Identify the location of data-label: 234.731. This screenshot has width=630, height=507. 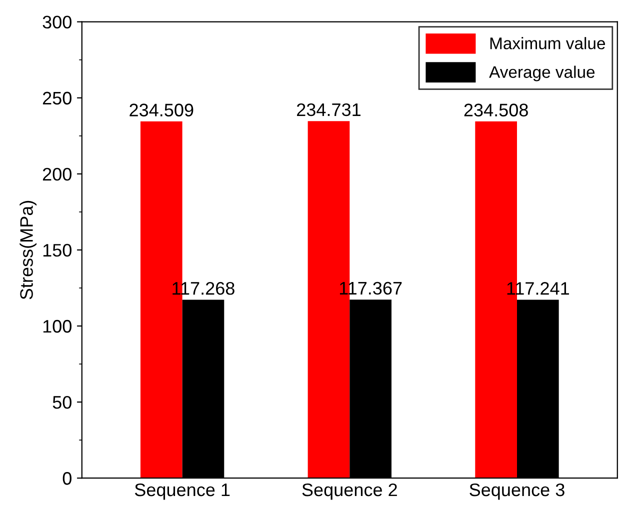
(328, 109).